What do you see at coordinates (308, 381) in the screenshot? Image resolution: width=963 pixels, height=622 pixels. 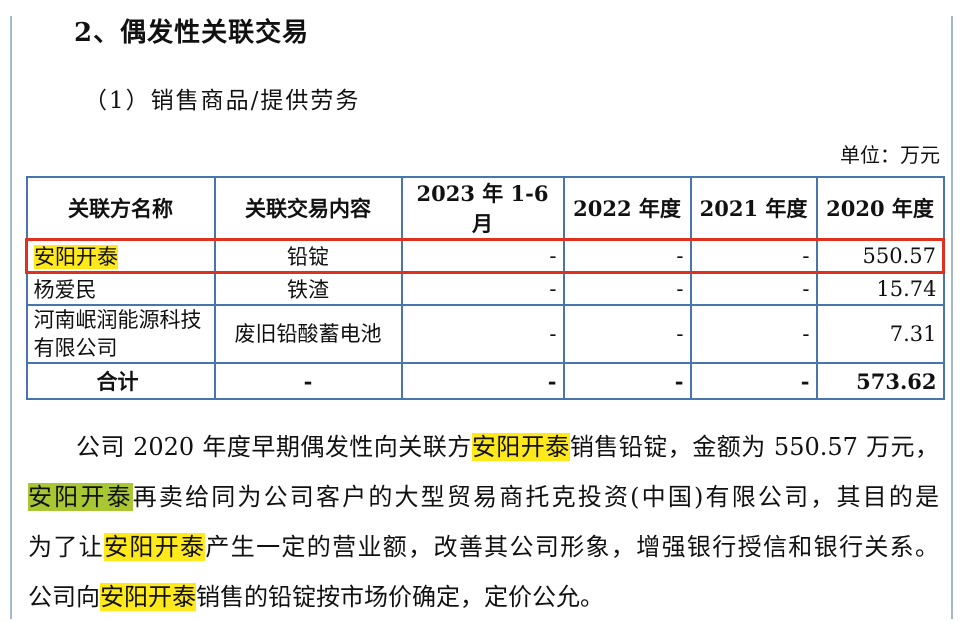 I see `cell-transaction-content: -` at bounding box center [308, 381].